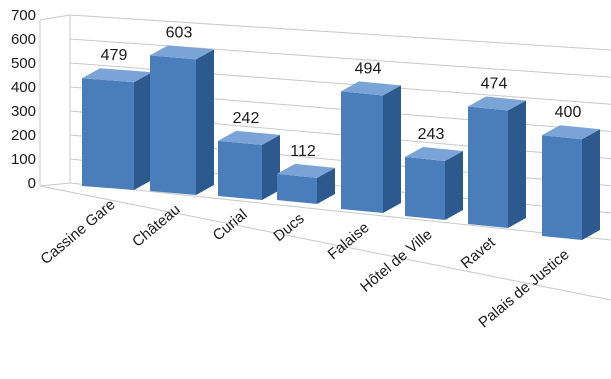 This screenshot has height=379, width=611. Describe the element at coordinates (23, 111) in the screenshot. I see `y-tick-label: 300` at that location.